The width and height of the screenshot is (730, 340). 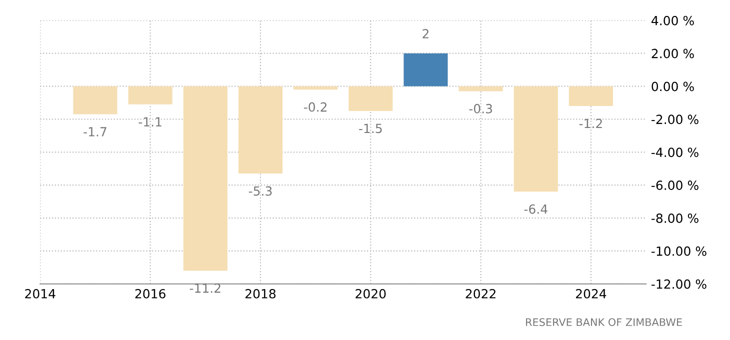 What do you see at coordinates (679, 251) in the screenshot?
I see `y-tick-label: -10.00 %` at bounding box center [679, 251].